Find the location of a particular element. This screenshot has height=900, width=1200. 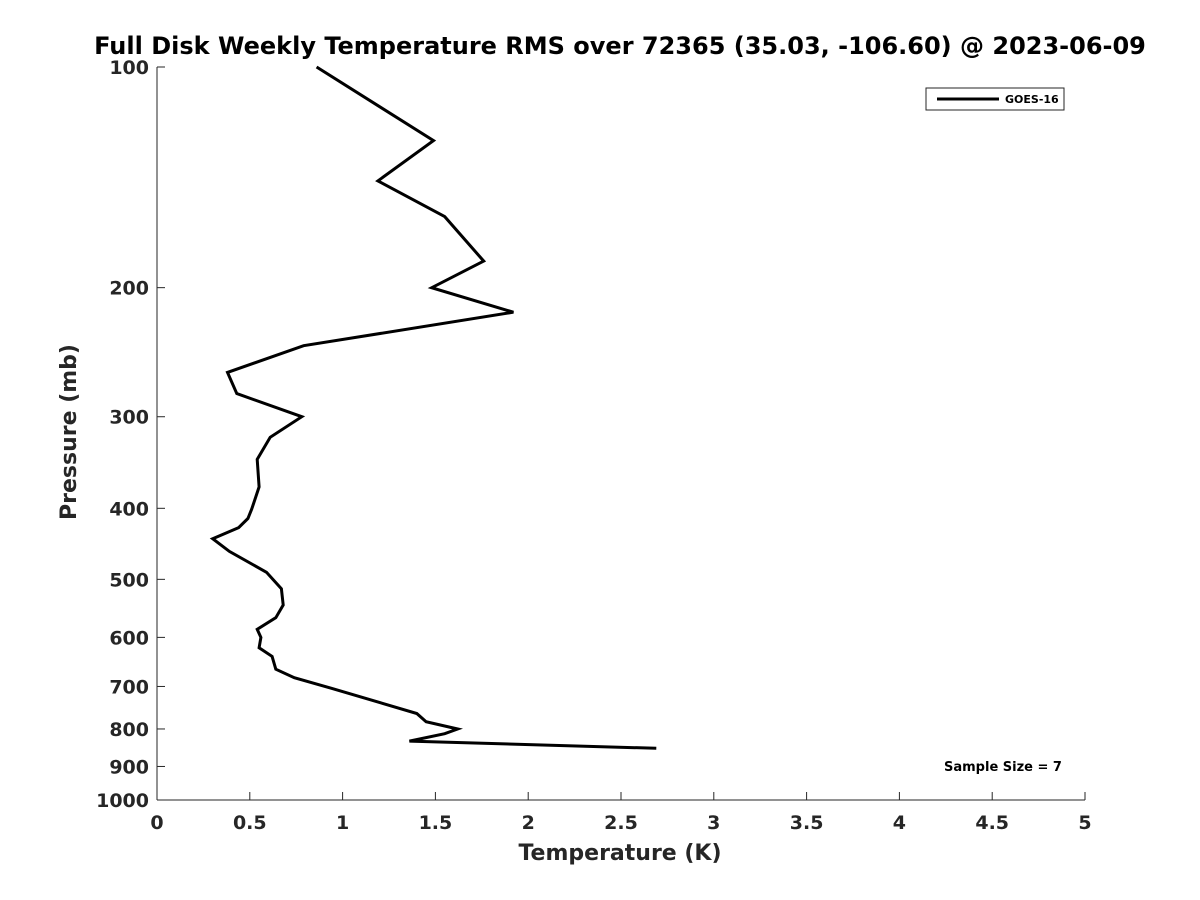

y-tick-label: 900 is located at coordinates (129, 767).